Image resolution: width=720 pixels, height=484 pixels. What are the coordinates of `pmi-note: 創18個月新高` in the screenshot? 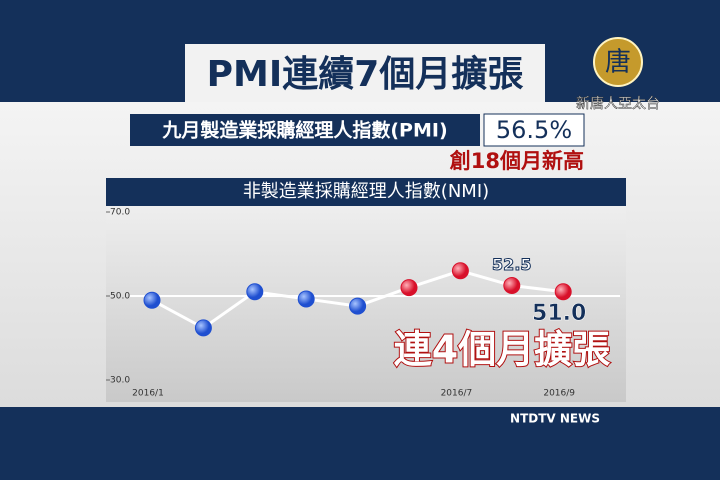 It's located at (517, 161).